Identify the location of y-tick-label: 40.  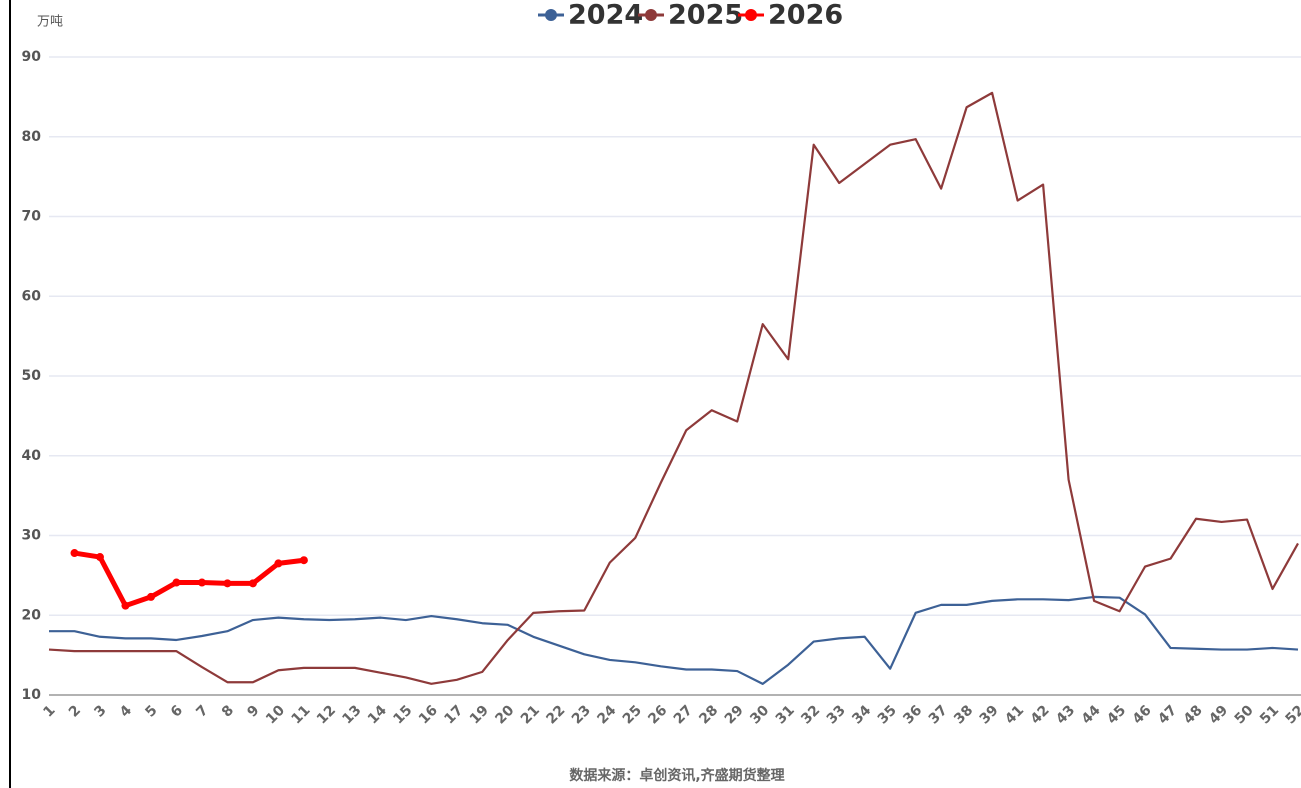
(32, 456).